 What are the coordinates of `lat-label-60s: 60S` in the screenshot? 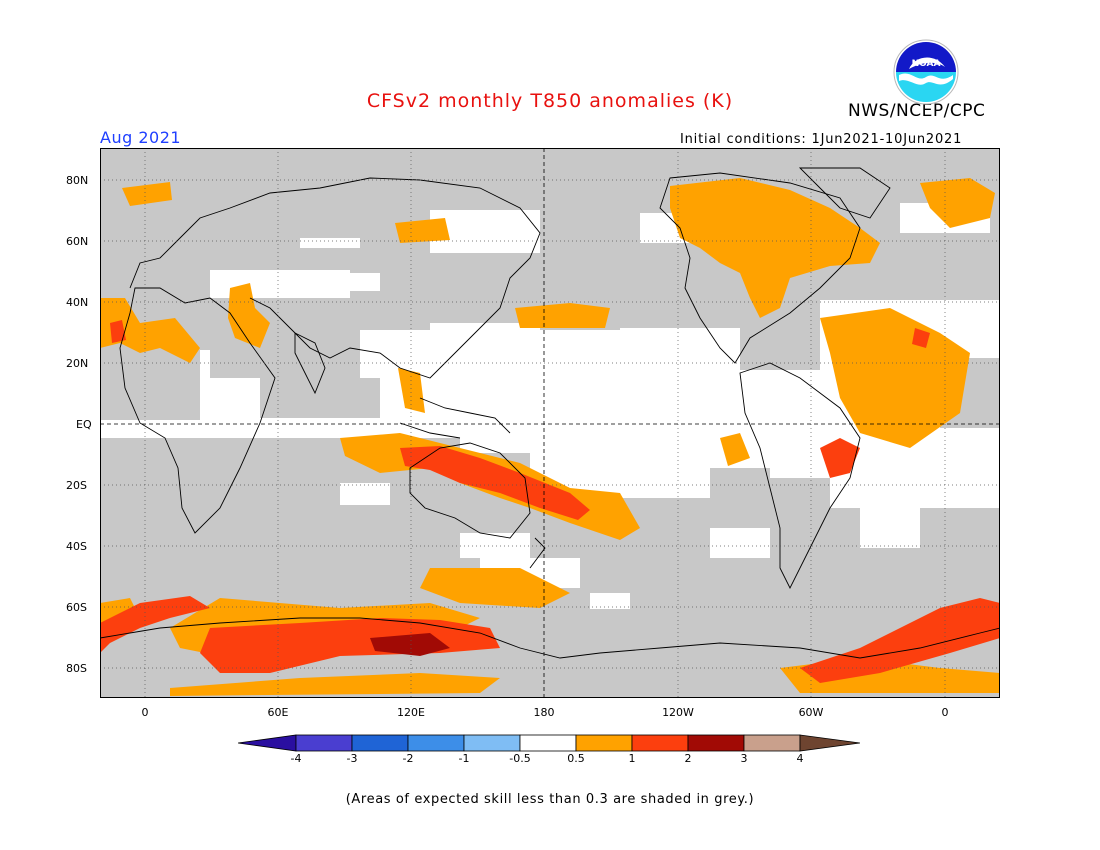 It's located at (76, 607).